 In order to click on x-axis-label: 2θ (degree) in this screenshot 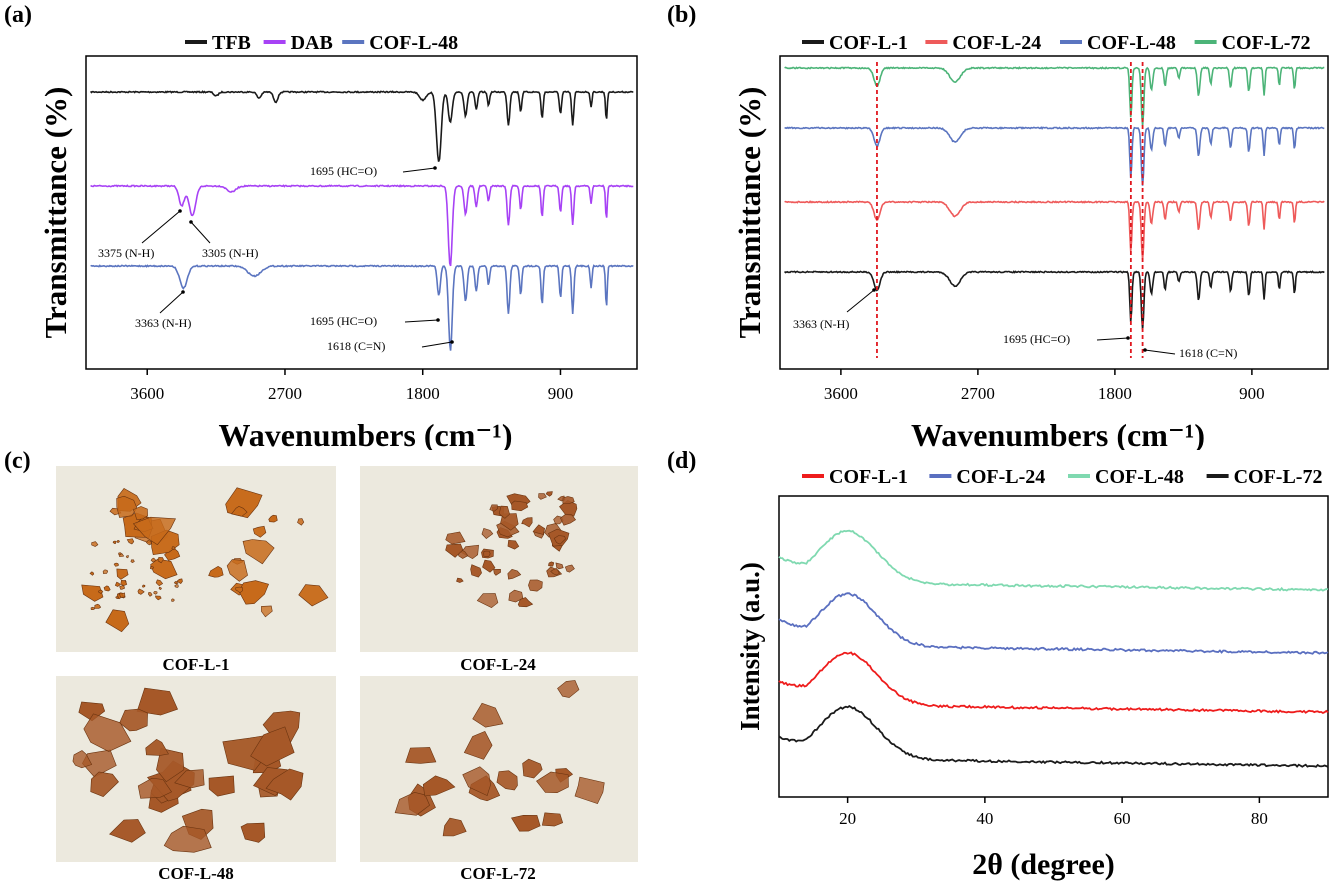, I will do `click(1043, 864)`.